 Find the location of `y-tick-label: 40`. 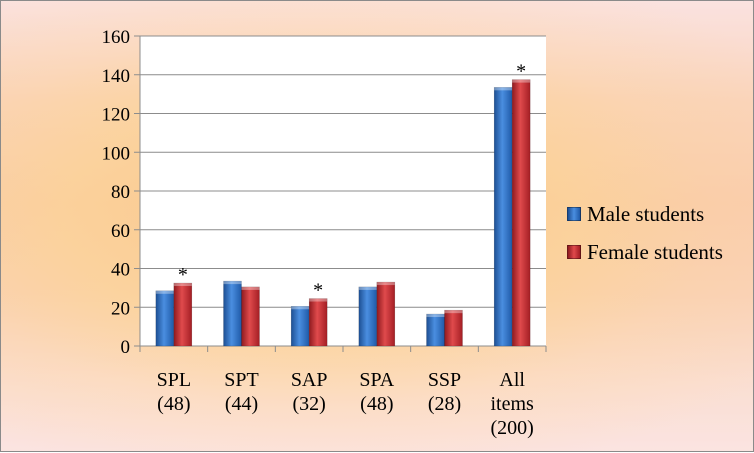

y-tick-label: 40 is located at coordinates (120, 270).